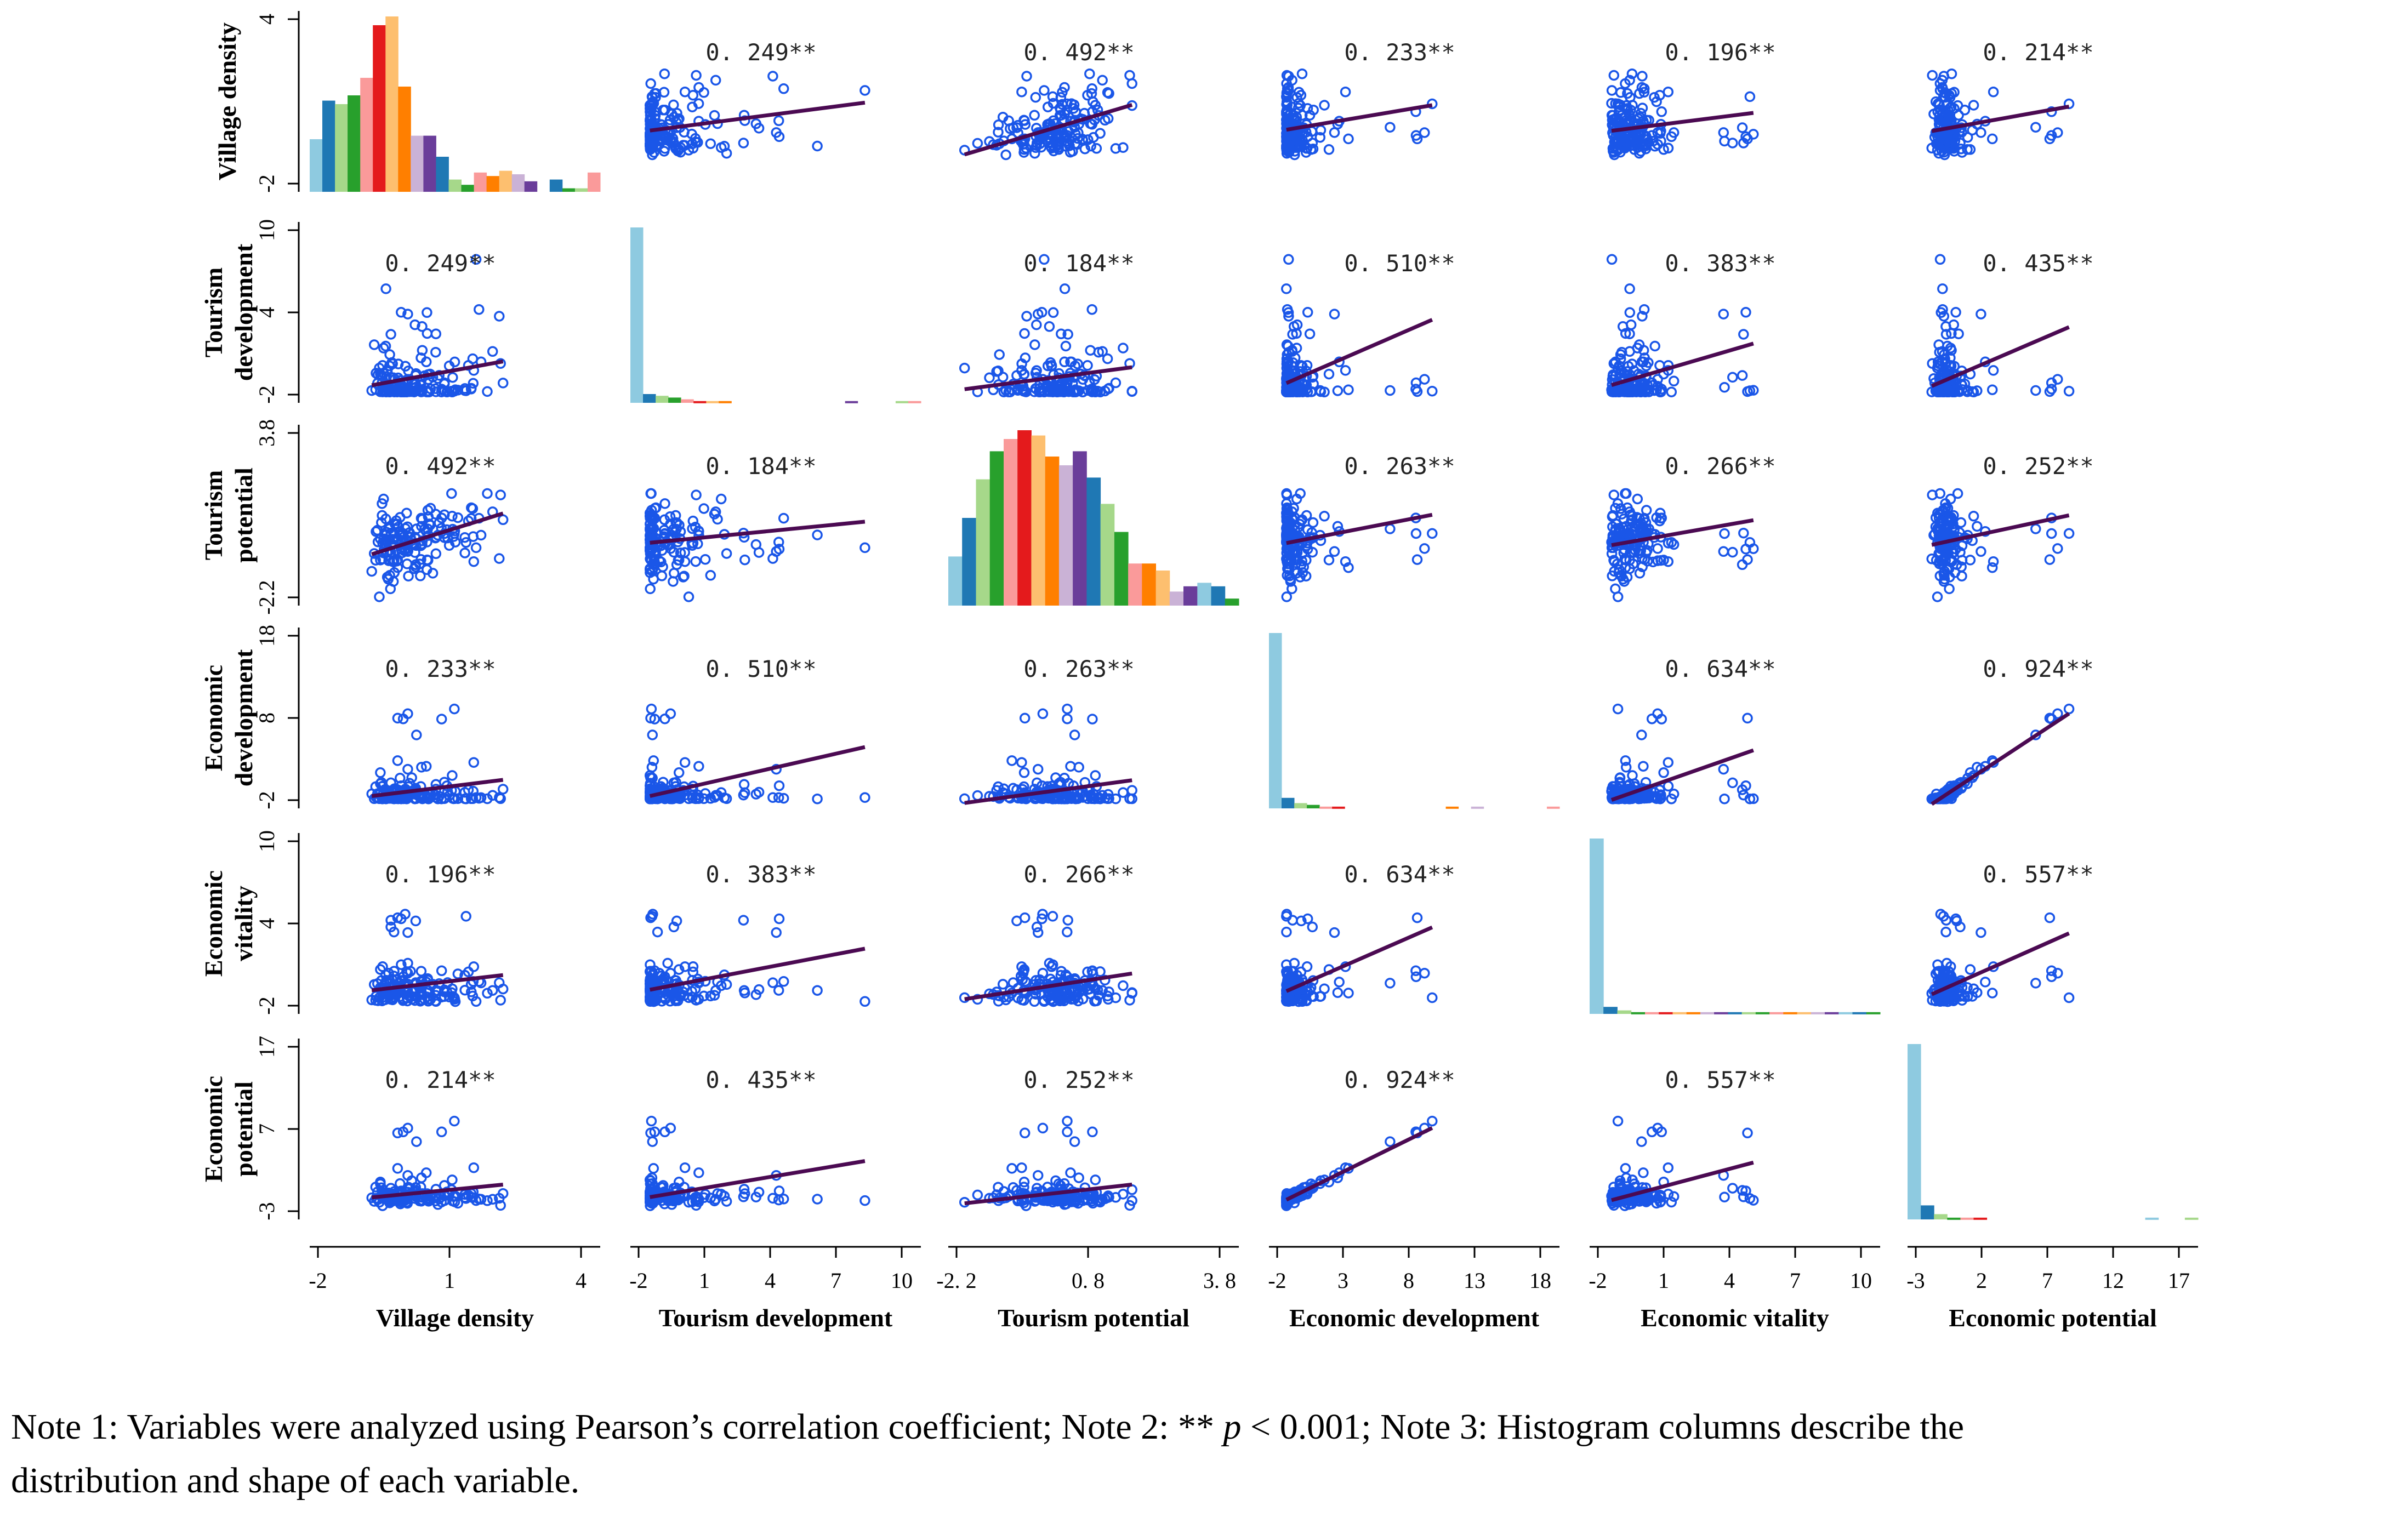 The image size is (2408, 1517). I want to click on panel-r4-c2: 0. 266**, so click(1048, 934).